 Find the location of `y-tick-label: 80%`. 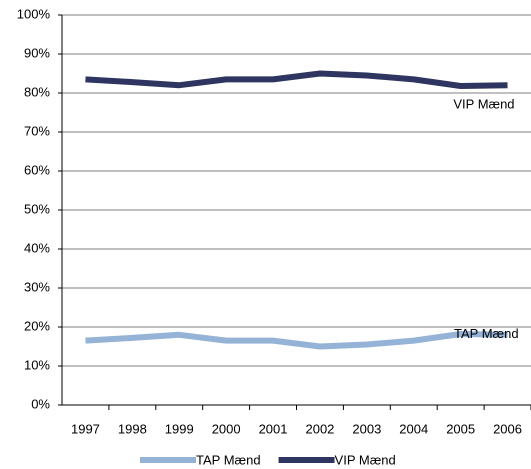

y-tick-label: 80% is located at coordinates (37, 91).